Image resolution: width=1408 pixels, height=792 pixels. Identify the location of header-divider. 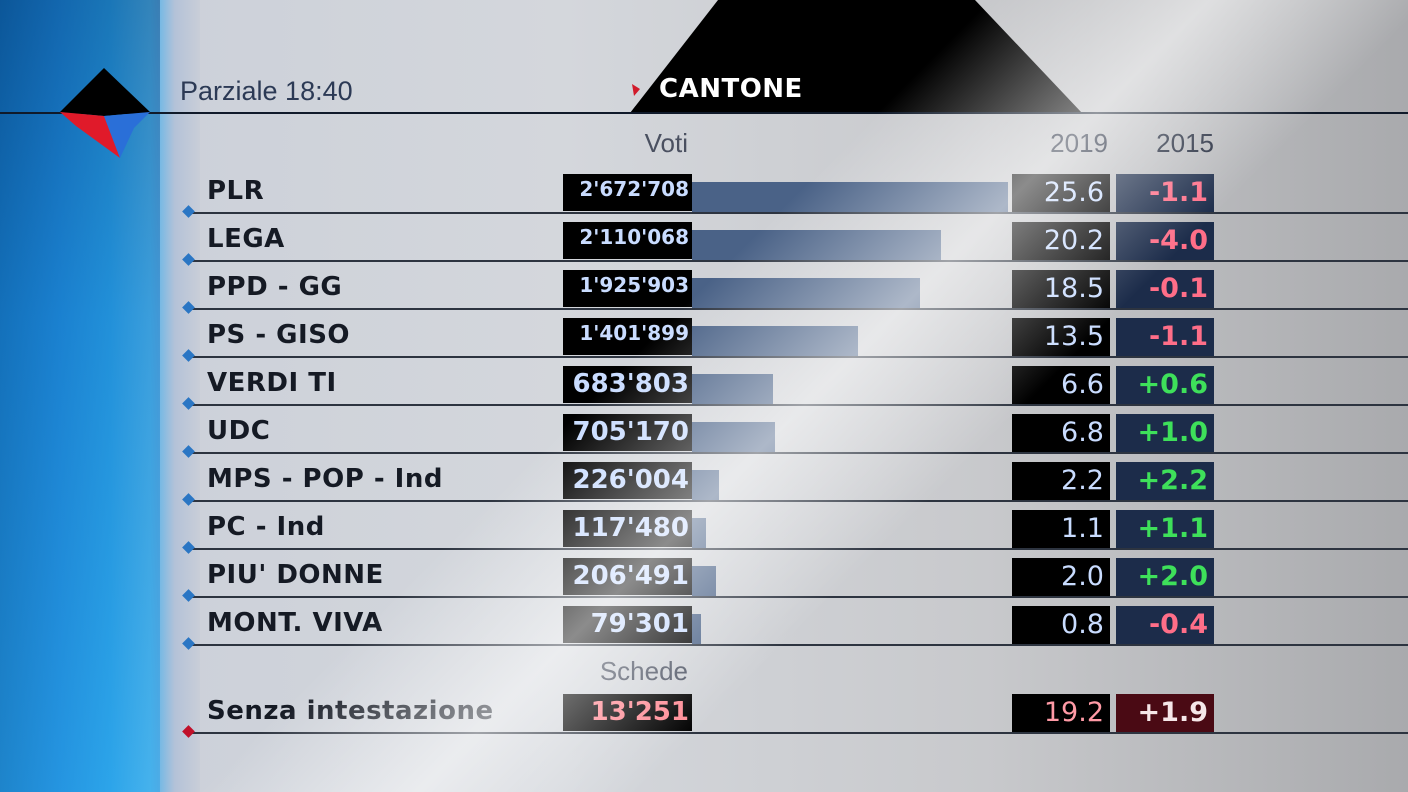
(704, 113).